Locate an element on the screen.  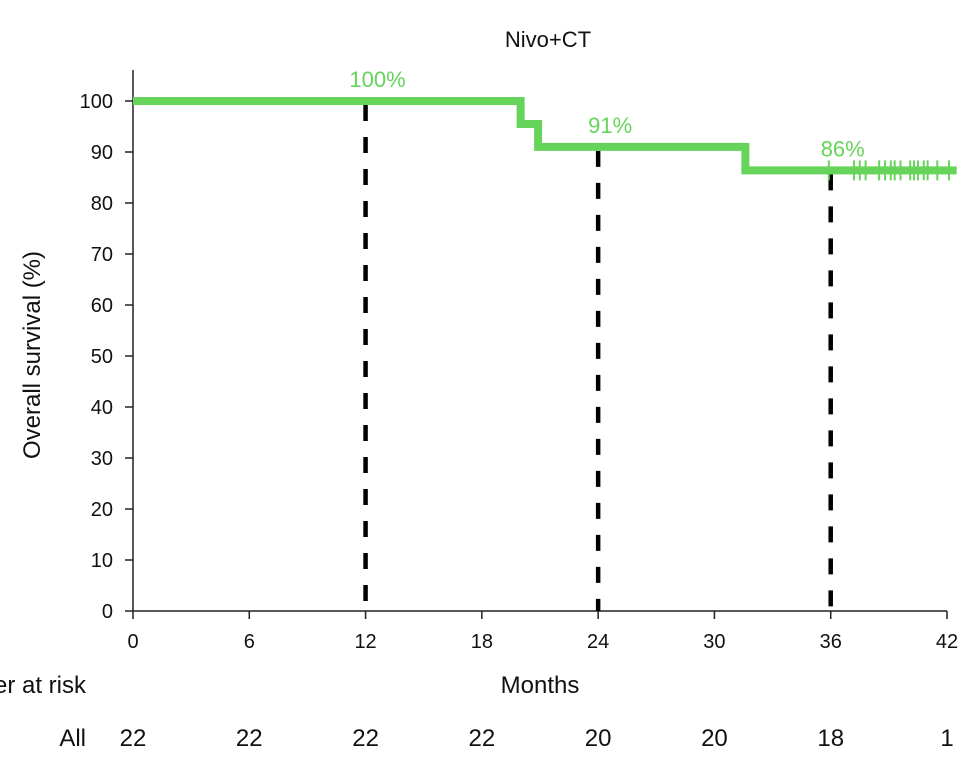
series-group is located at coordinates (545, 139).